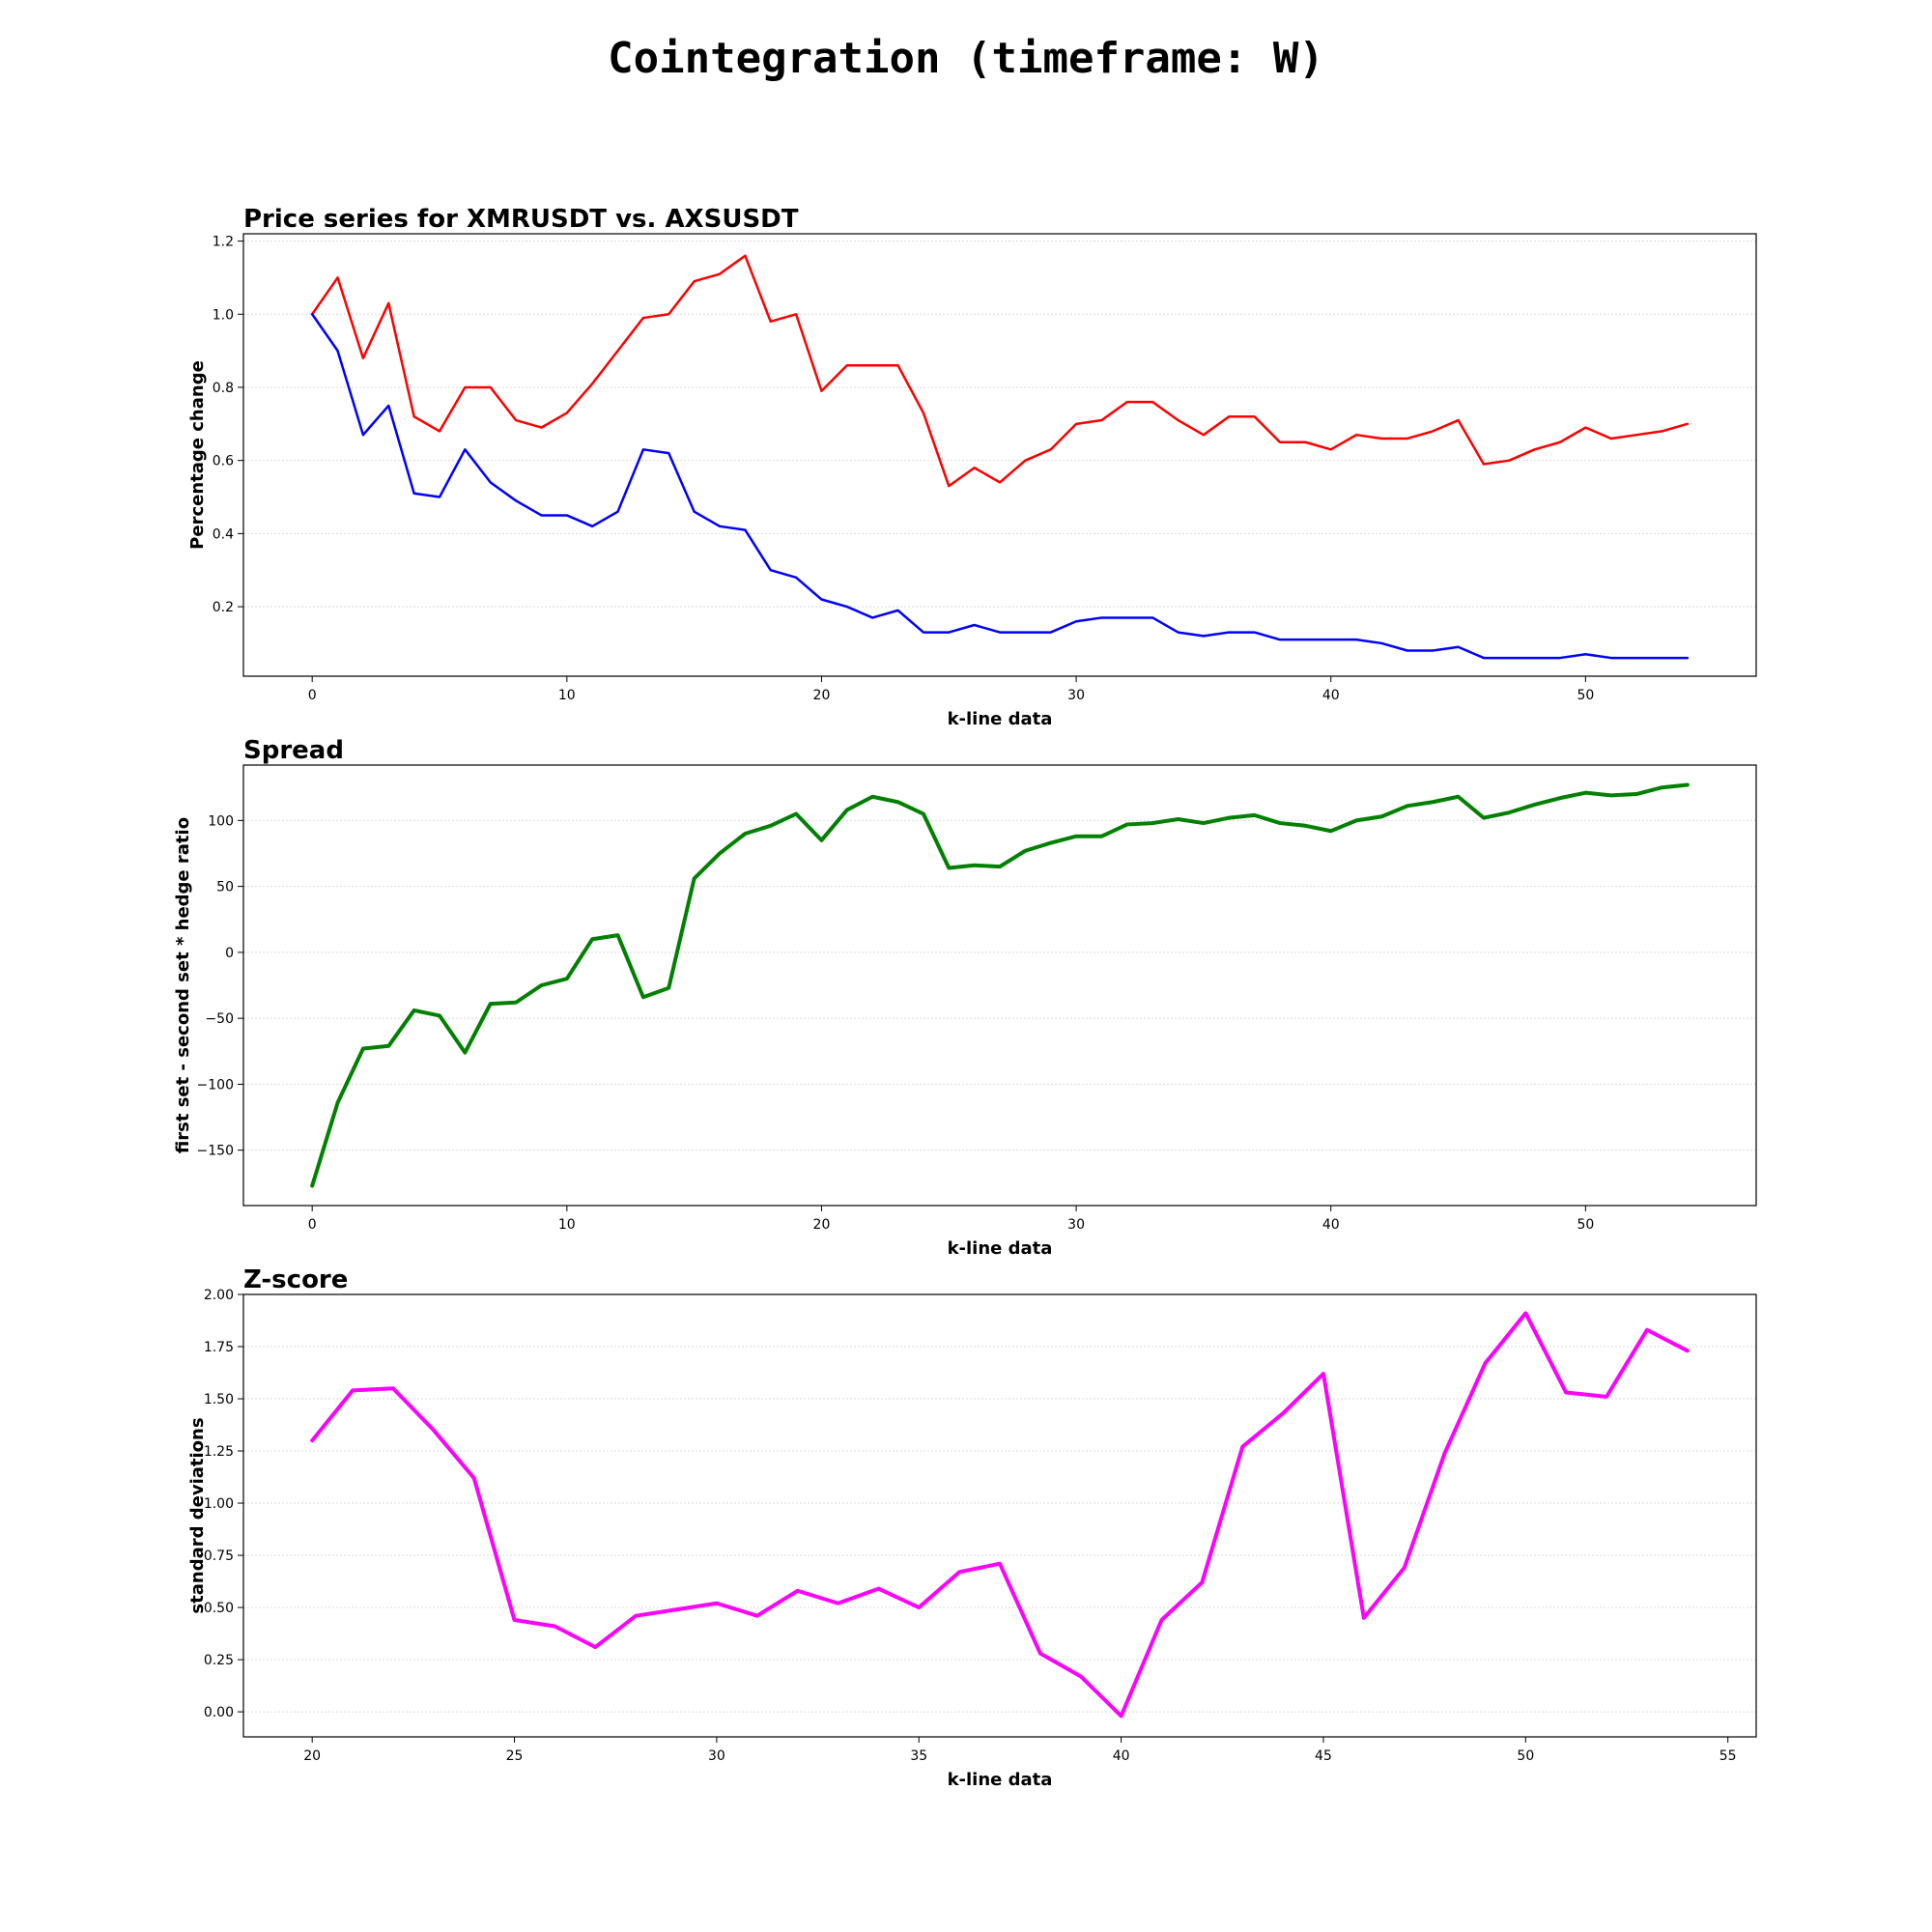  What do you see at coordinates (219, 1347) in the screenshot?
I see `y-tick-label: 1.75` at bounding box center [219, 1347].